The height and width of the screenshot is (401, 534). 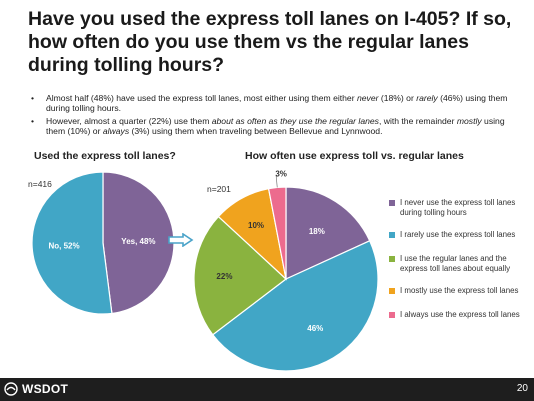 What do you see at coordinates (45, 389) in the screenshot?
I see `wsdot-logo-text: WSDOT` at bounding box center [45, 389].